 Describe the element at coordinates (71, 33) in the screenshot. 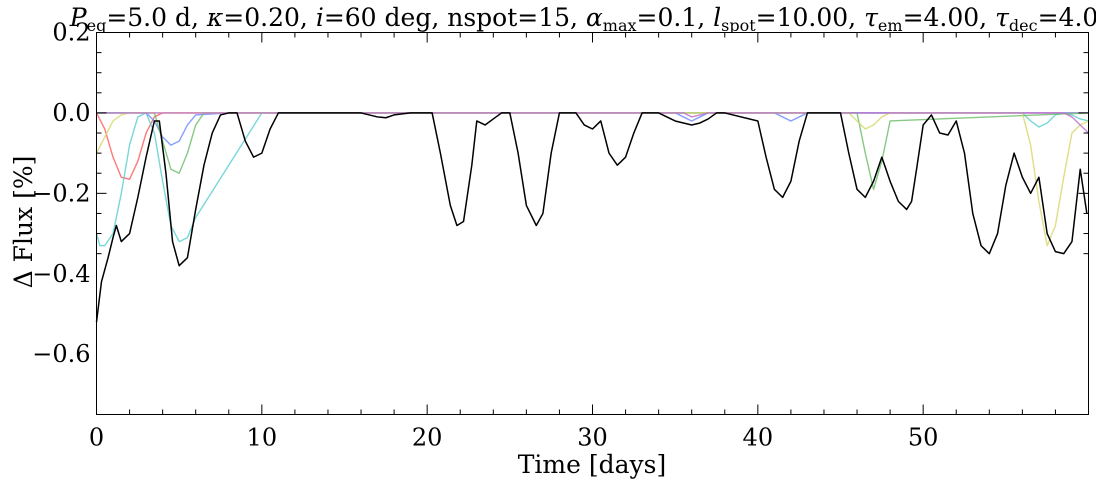

I see `y-tick-label: 0.2` at that location.